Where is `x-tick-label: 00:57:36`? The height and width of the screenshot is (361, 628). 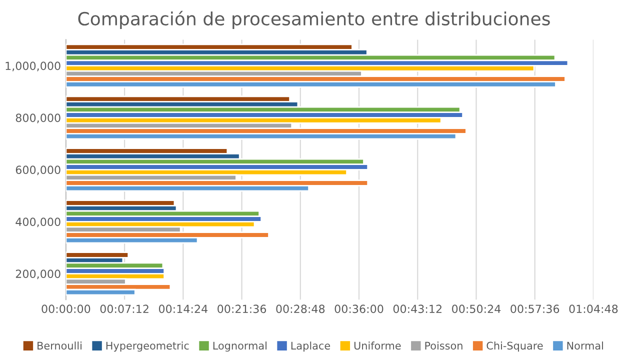 x-tick-label: 00:57:36 is located at coordinates (535, 309).